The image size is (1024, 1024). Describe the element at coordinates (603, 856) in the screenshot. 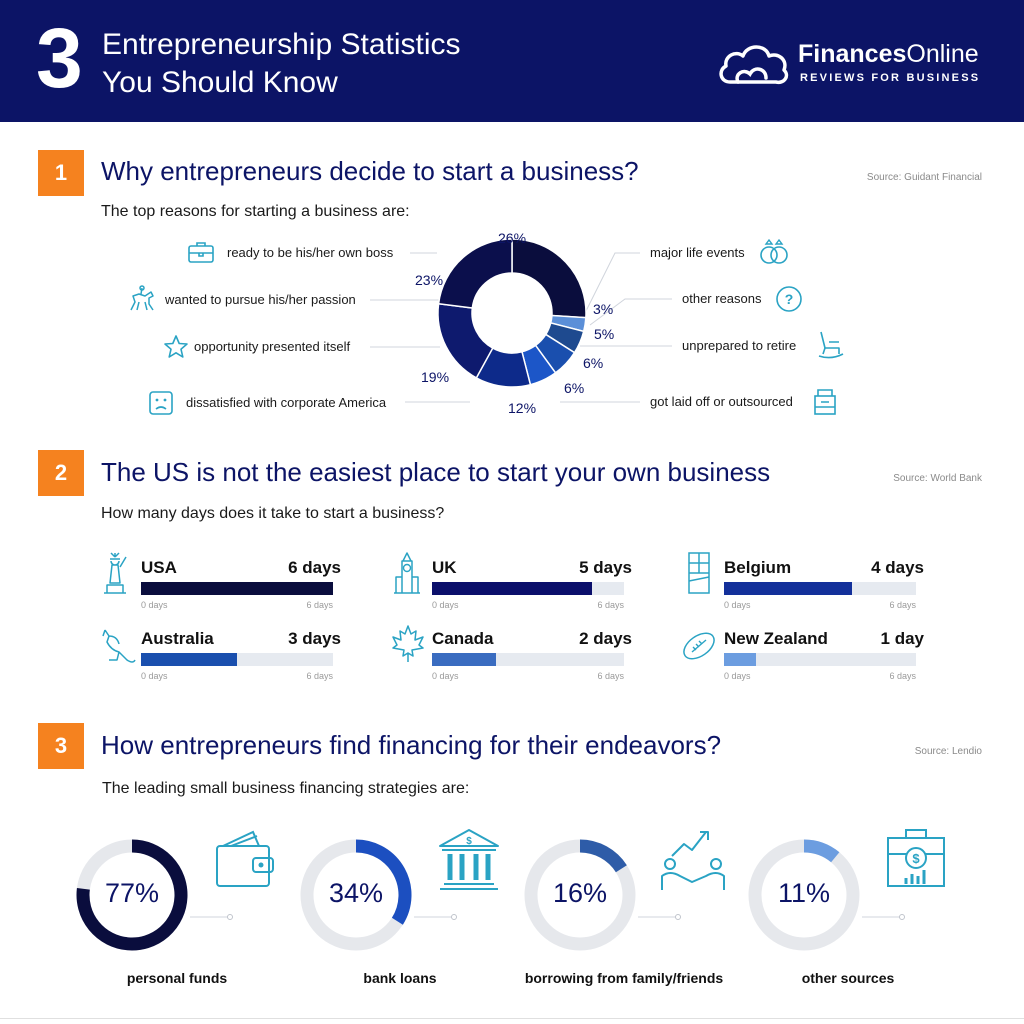

I see `ring-arc-borrowing-from-family-friends` at that location.